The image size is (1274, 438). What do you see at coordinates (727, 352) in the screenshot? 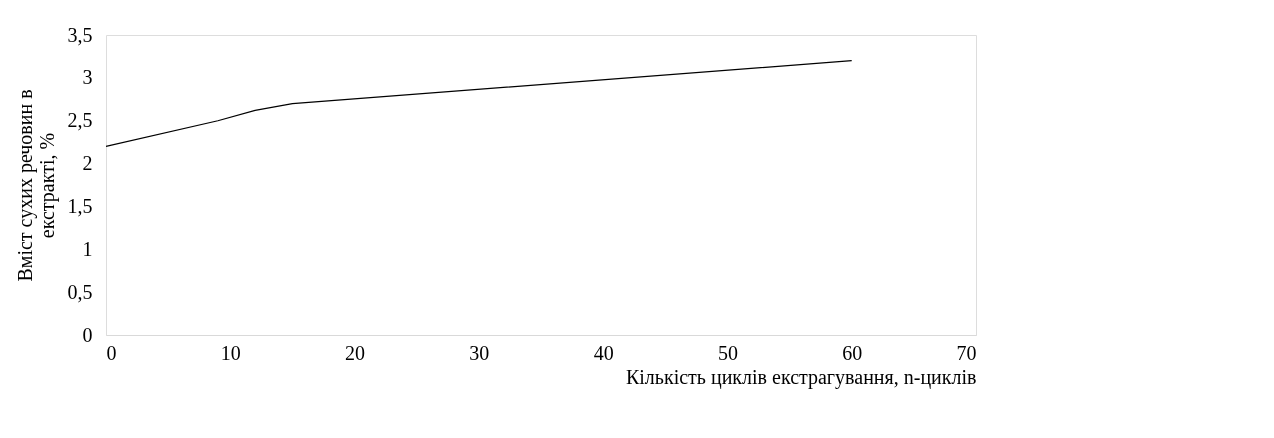
I see `x-tick-label: 50` at bounding box center [727, 352].